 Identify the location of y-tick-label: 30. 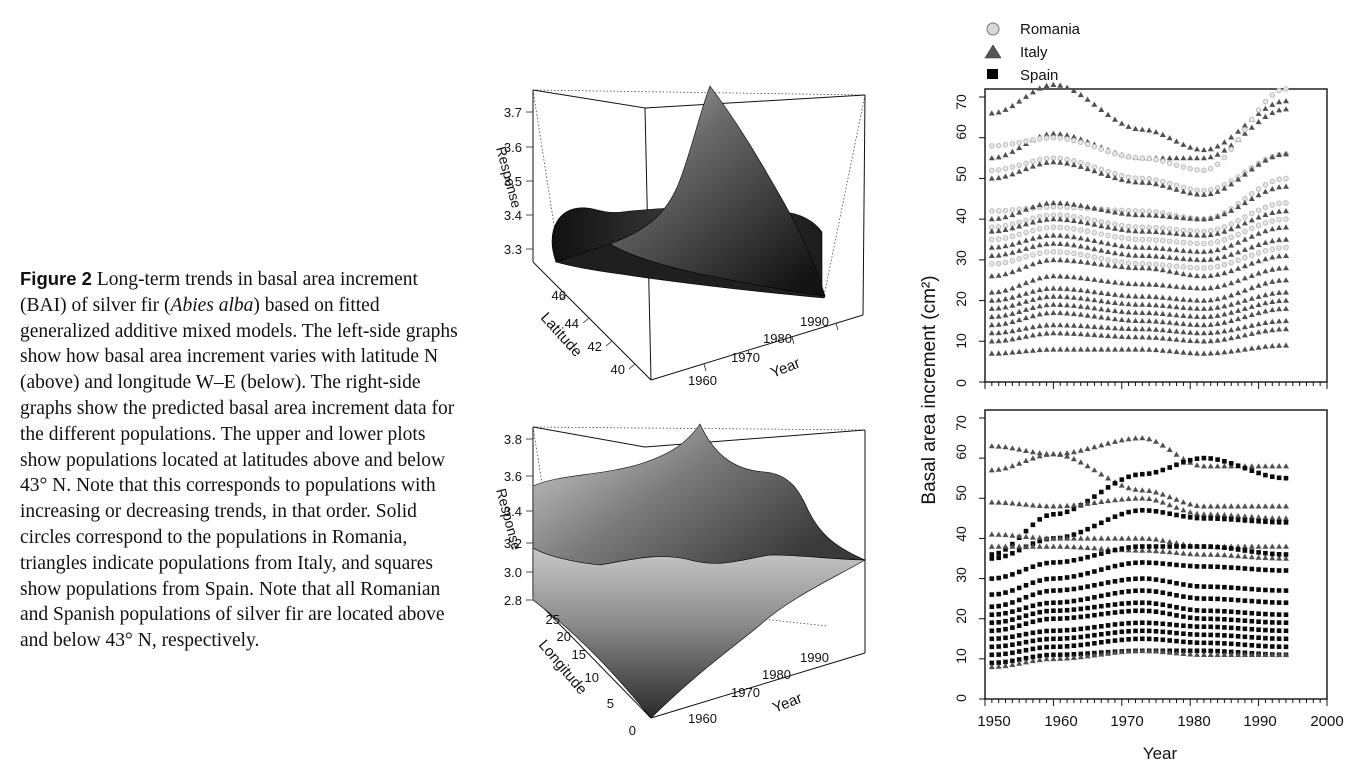
(961, 258).